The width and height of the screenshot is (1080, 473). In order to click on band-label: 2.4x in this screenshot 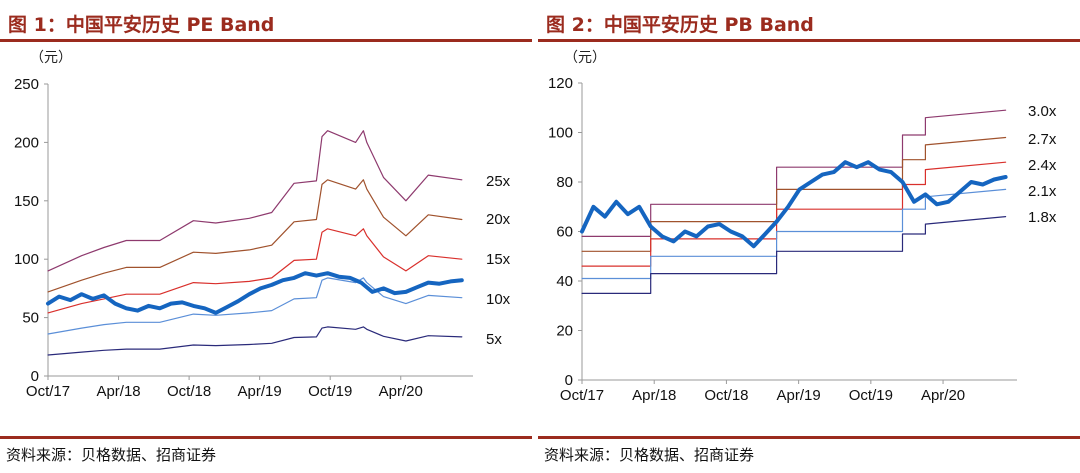, I will do `click(1042, 165)`.